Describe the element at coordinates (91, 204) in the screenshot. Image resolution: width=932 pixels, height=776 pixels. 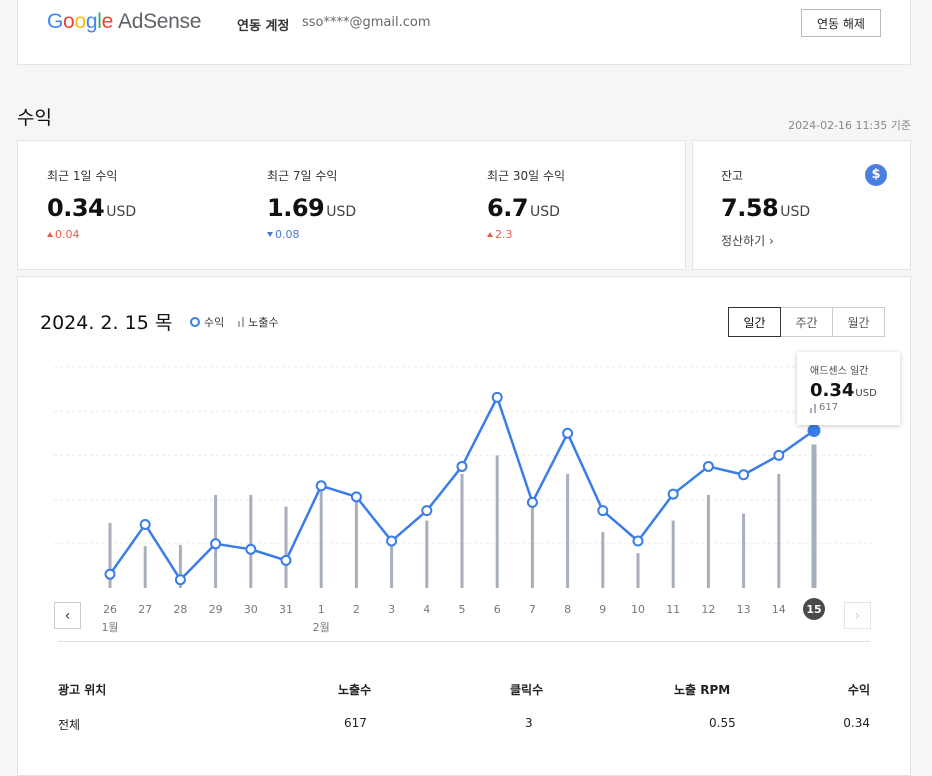
I see `stat-1day: 최근 1일 수익 0.34 USD 0.04` at that location.